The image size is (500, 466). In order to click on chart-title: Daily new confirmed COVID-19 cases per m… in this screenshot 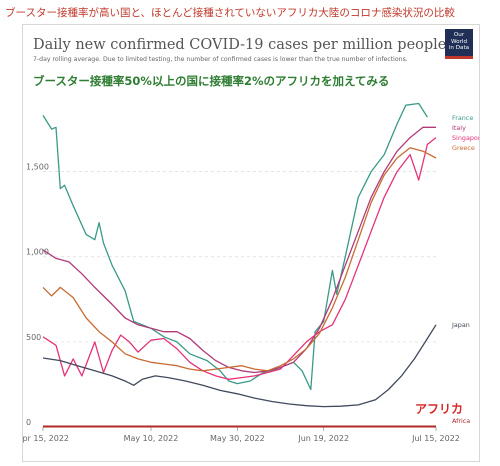, I will do `click(240, 45)`.